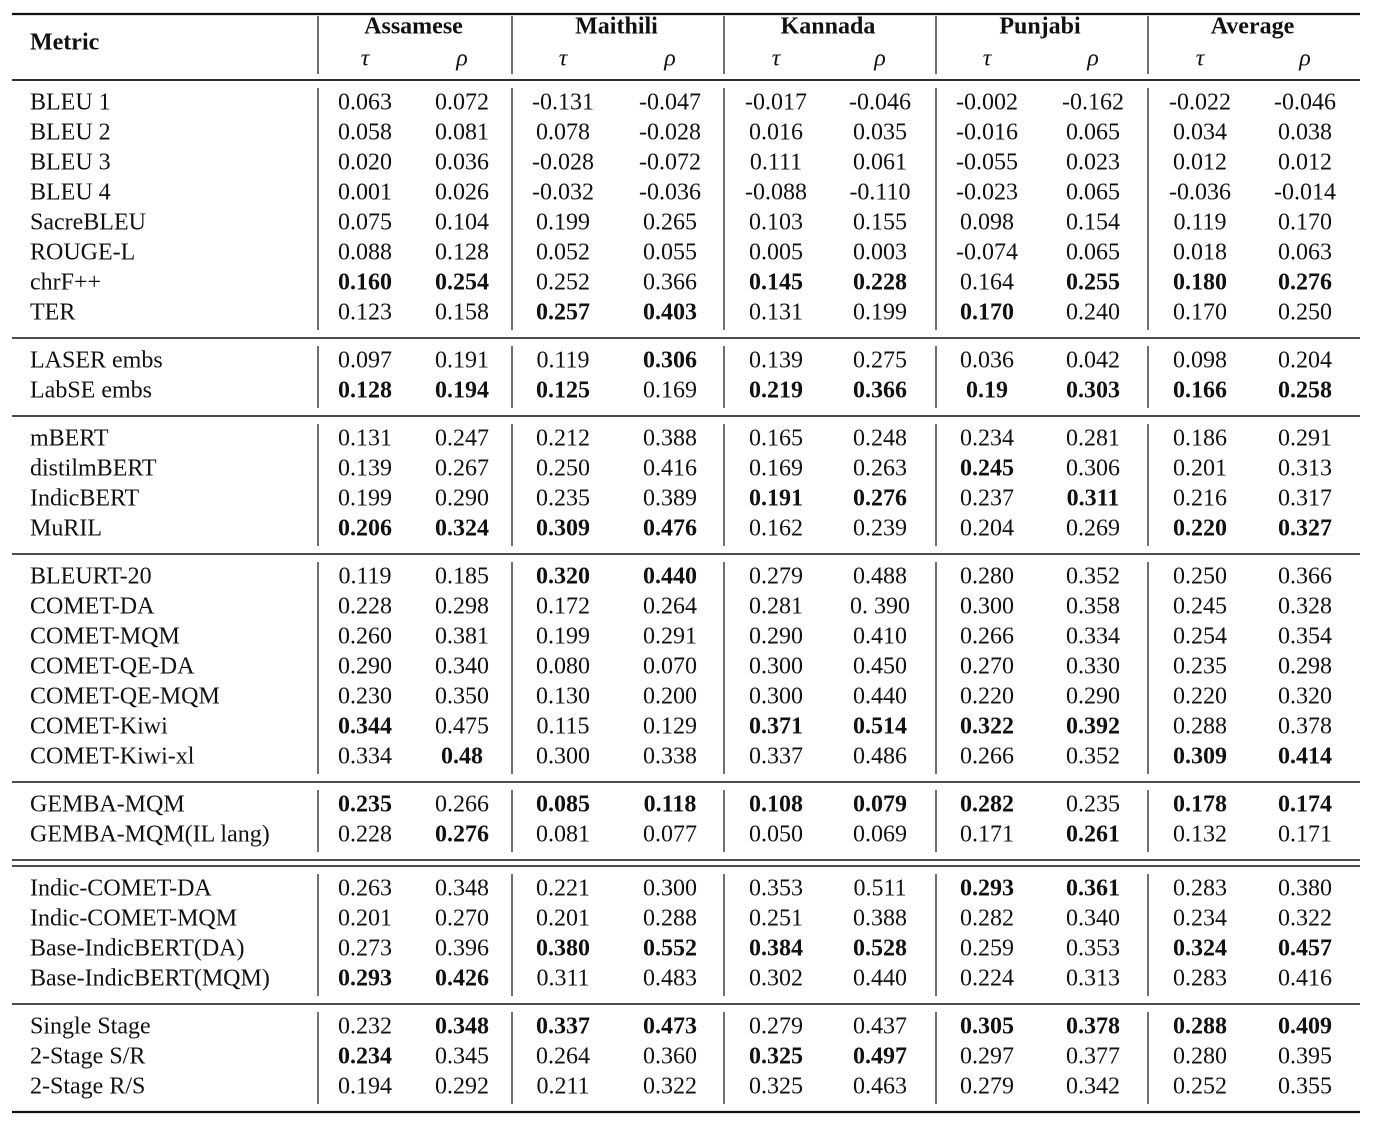  I want to click on cell-value: 0.355, so click(1305, 1087).